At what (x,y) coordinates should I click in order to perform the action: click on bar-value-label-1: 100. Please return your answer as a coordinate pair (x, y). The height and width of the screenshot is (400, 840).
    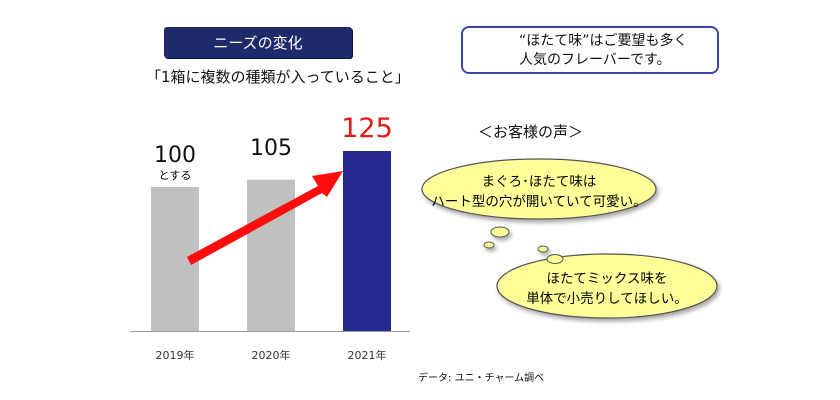
    Looking at the image, I should click on (175, 155).